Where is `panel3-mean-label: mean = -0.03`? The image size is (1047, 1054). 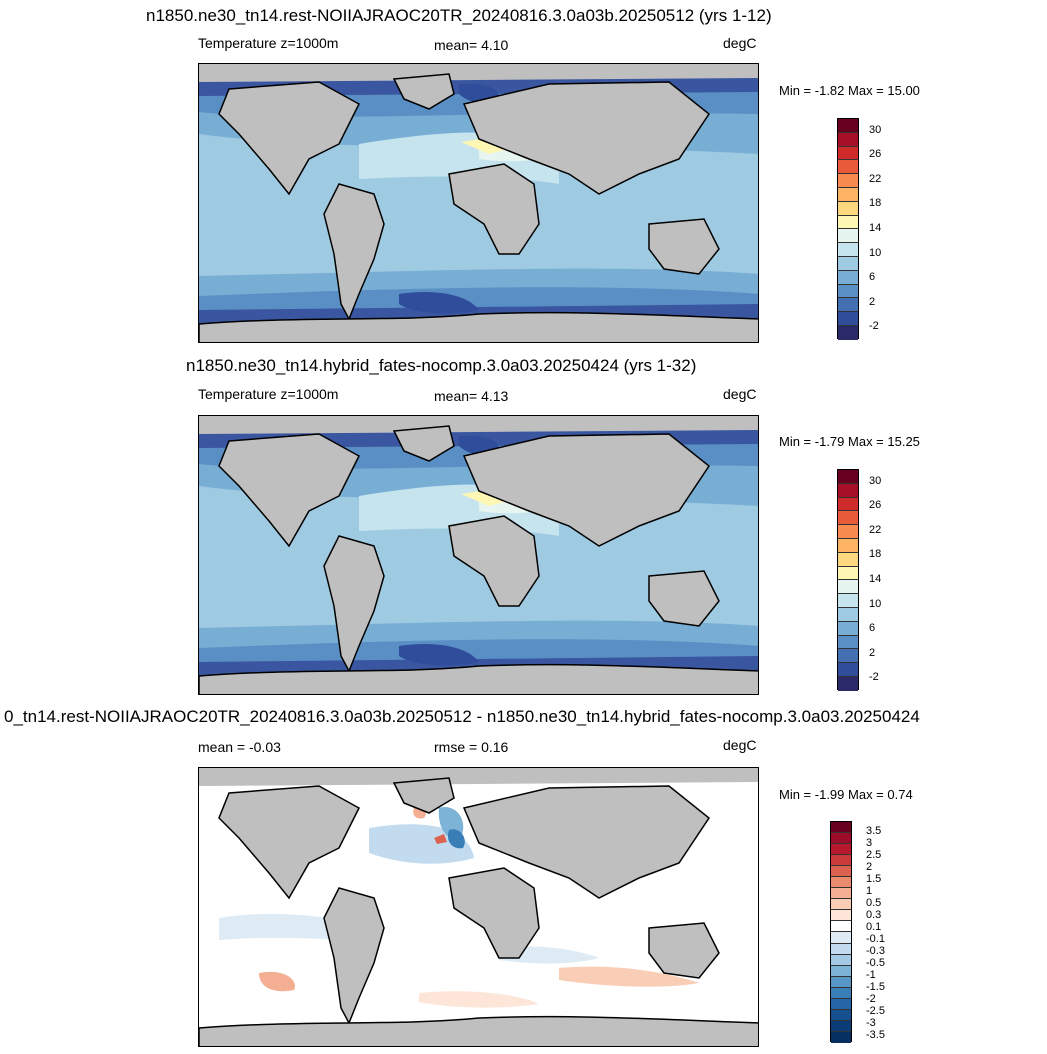
panel3-mean-label: mean = -0.03 is located at coordinates (239, 747).